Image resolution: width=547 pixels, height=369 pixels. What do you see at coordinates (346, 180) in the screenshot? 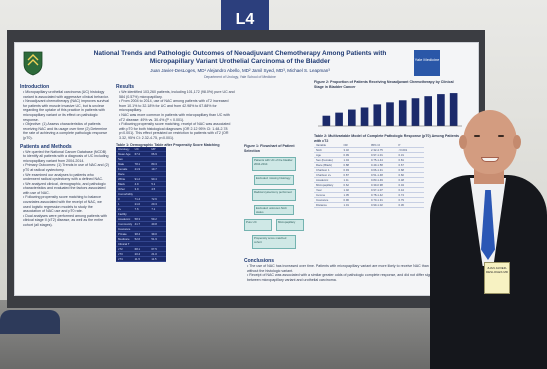
I see `table2-cell: 1.11` at bounding box center [346, 180].